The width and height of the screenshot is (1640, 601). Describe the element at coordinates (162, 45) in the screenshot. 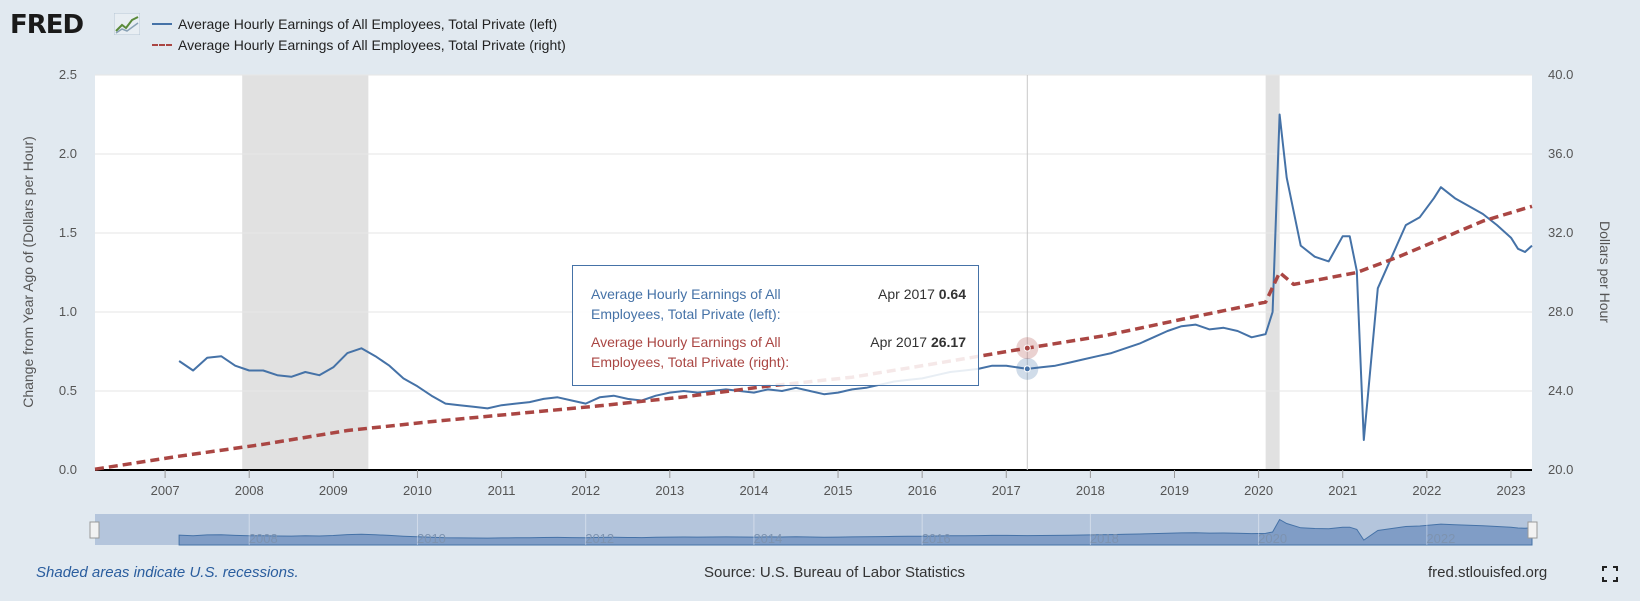

I see `legend-swatch-dashed` at that location.